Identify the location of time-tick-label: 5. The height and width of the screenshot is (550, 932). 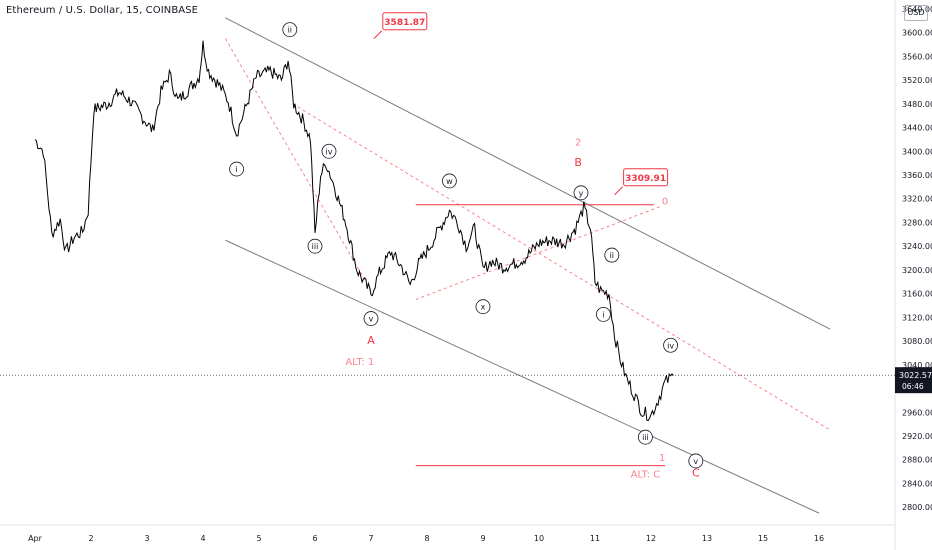
(258, 538).